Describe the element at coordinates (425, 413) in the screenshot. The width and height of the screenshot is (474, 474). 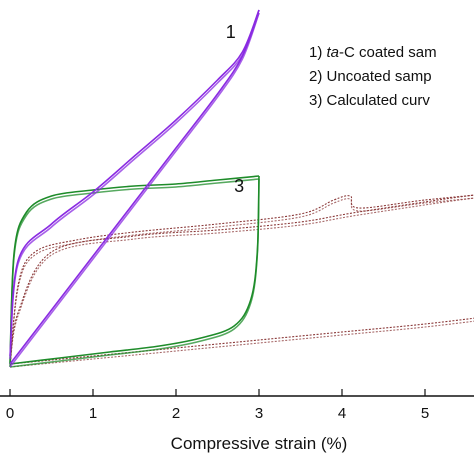
I see `x-tick-label: 5` at that location.